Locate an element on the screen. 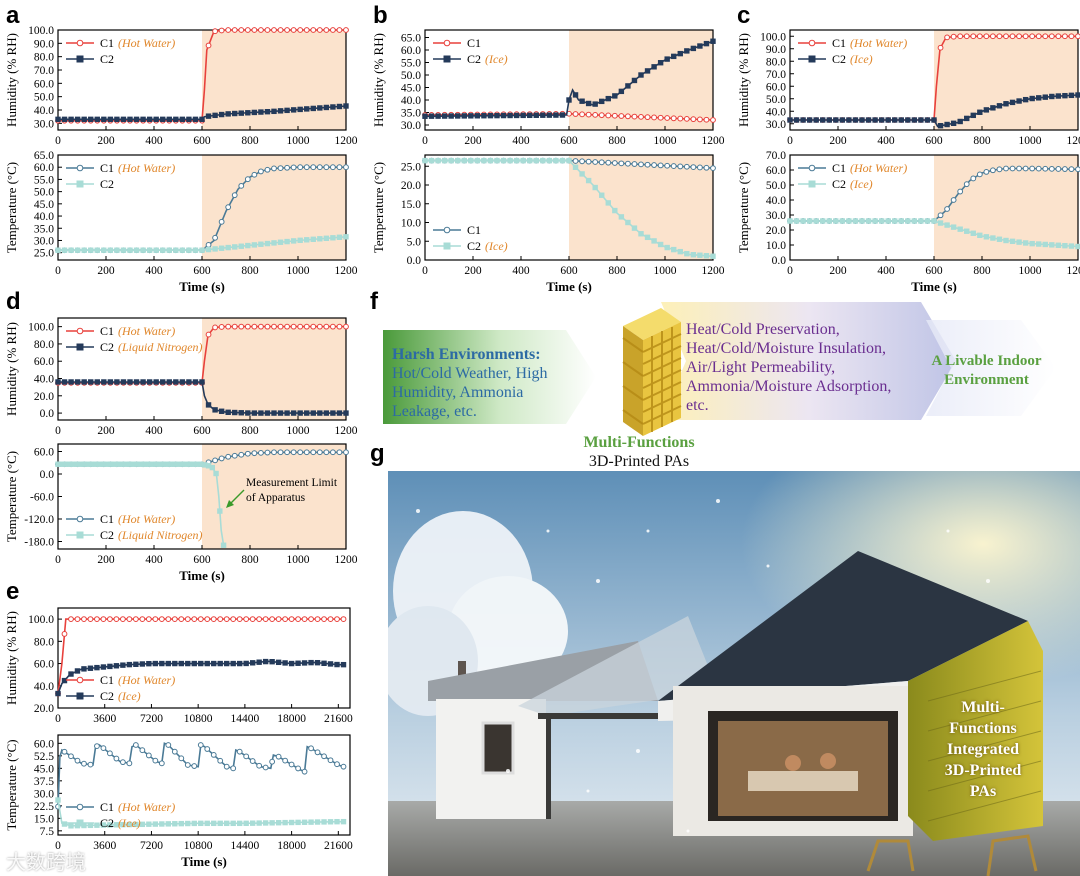  x-tick-label: 21600 is located at coordinates (338, 719).